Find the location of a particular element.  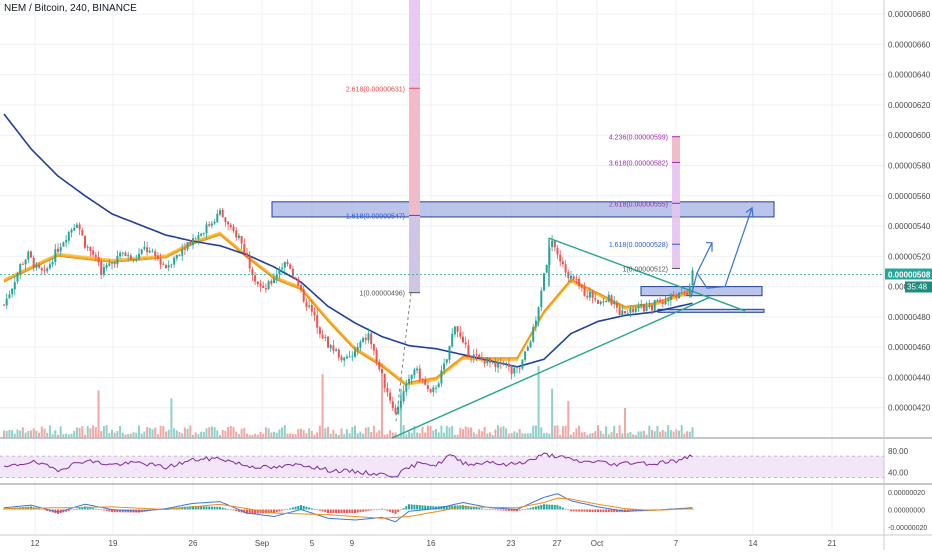

x-tick-label: 27 is located at coordinates (557, 543).